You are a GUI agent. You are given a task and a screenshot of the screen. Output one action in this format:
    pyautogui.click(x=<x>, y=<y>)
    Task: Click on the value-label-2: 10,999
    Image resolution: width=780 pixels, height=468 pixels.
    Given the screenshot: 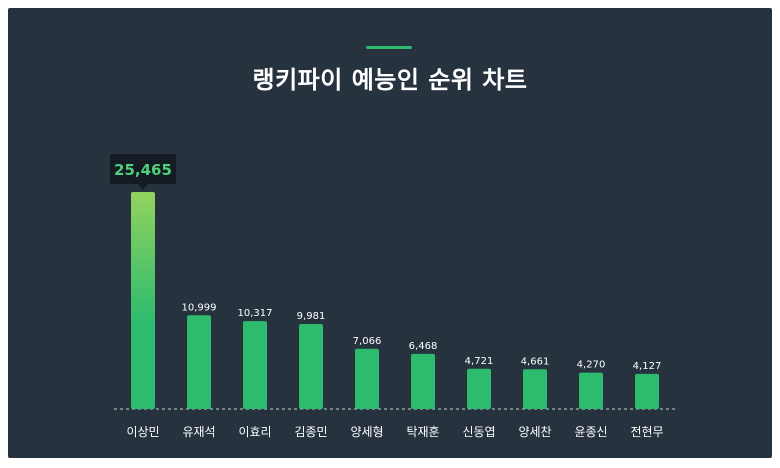 What is the action you would take?
    pyautogui.click(x=199, y=307)
    